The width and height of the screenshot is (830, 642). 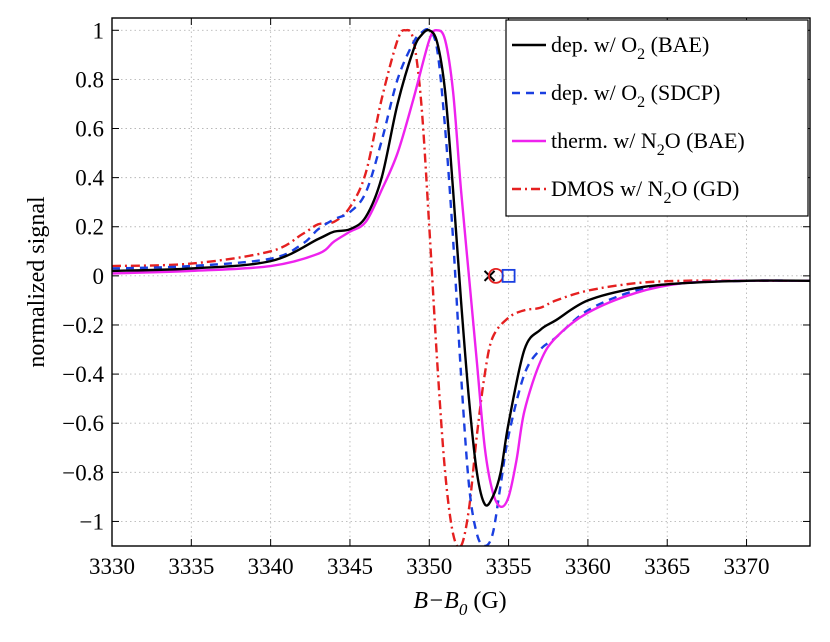 I want to click on x-tick-label: 3340, so click(x=271, y=566).